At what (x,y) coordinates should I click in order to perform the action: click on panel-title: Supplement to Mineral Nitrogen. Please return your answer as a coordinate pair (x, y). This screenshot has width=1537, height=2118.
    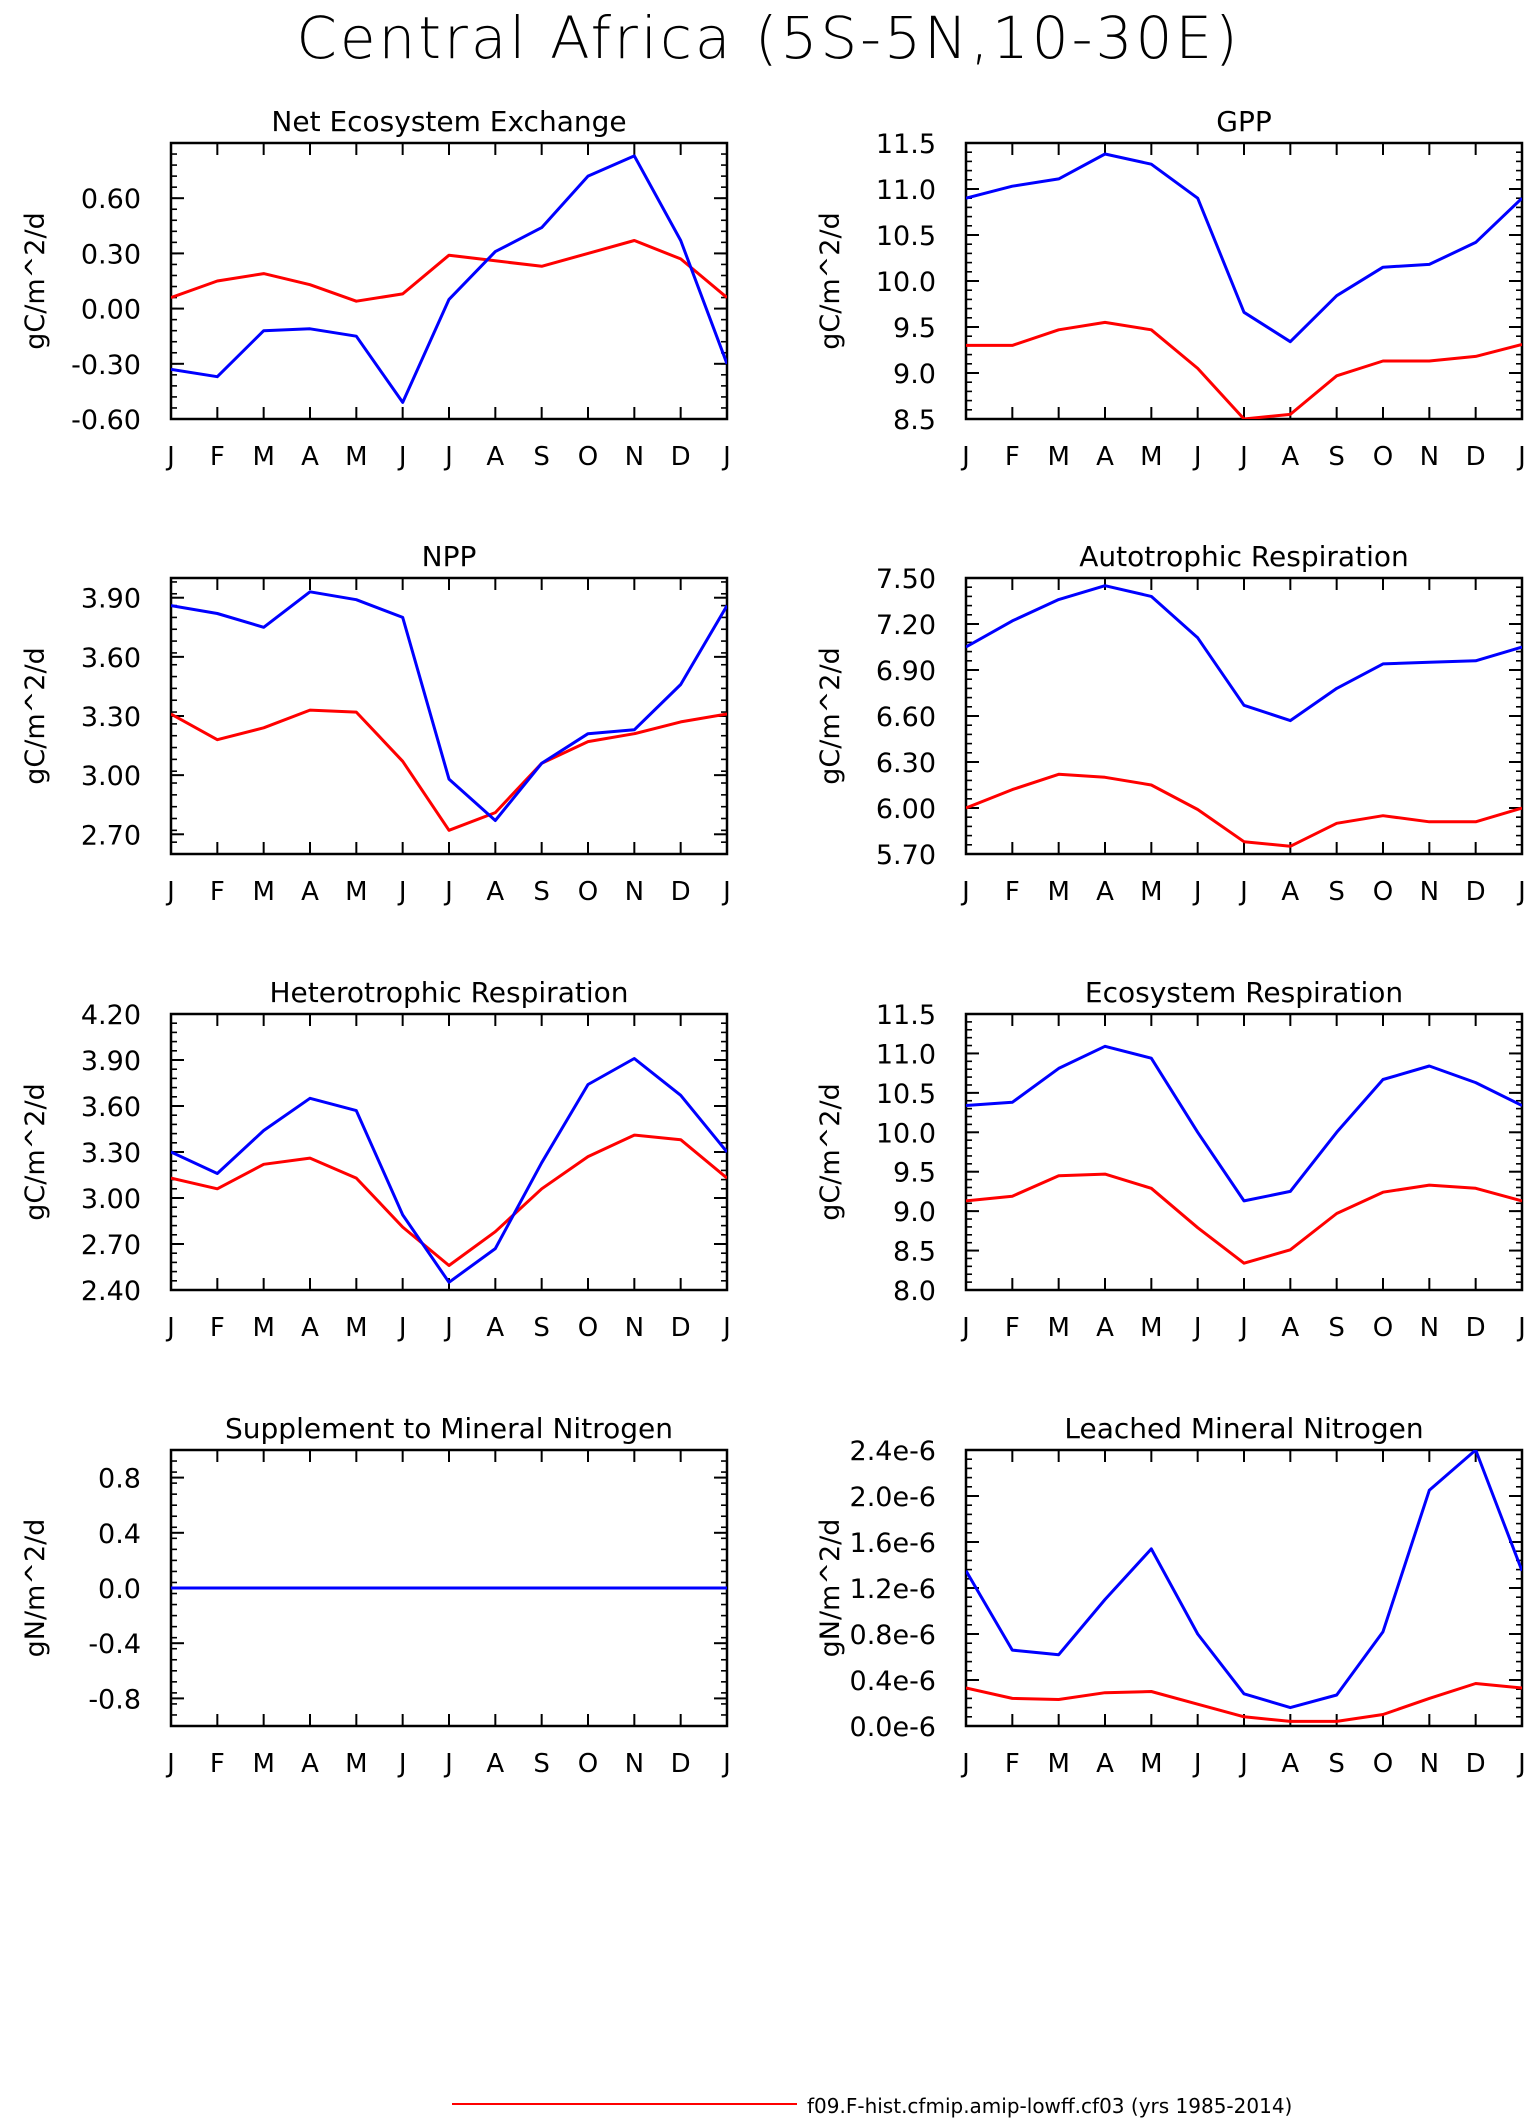
    Looking at the image, I should click on (449, 1428).